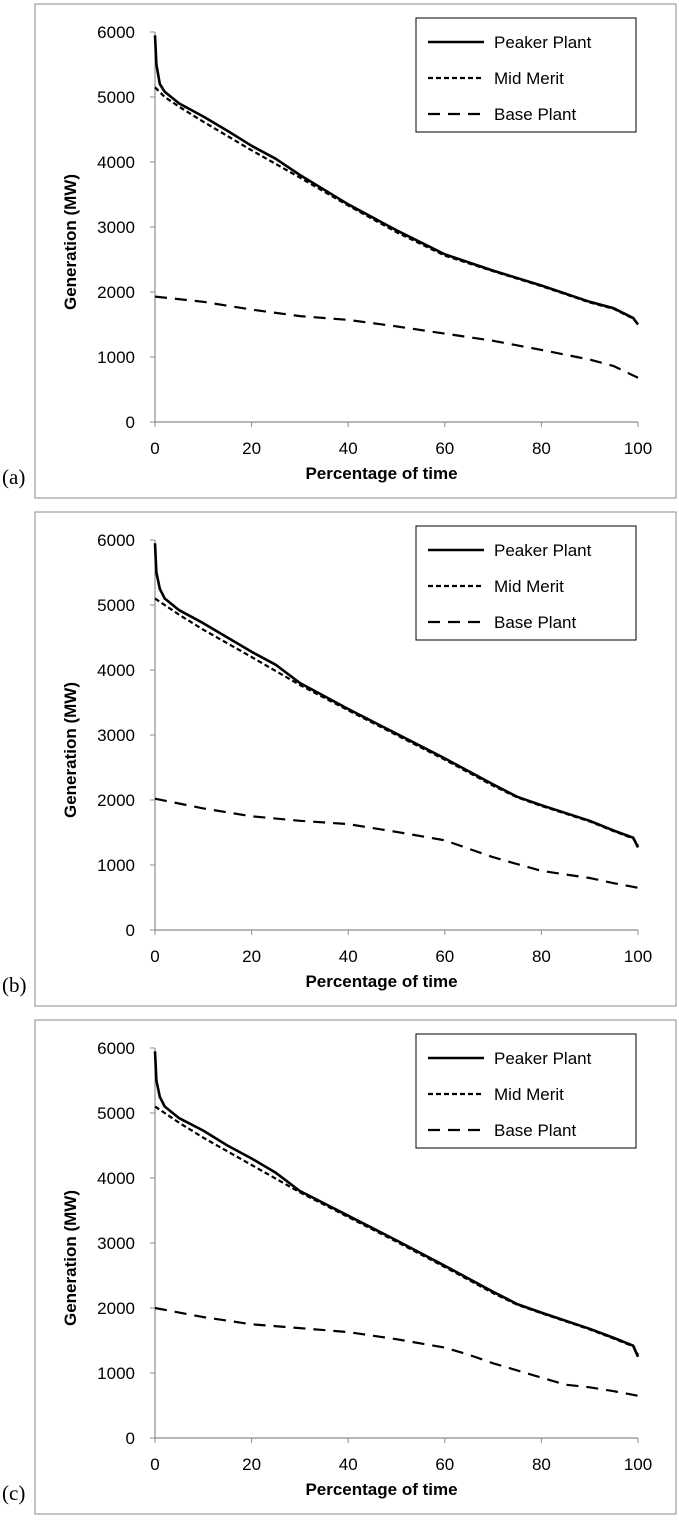  Describe the element at coordinates (13, 1493) in the screenshot. I see `panel-label: (c)` at that location.